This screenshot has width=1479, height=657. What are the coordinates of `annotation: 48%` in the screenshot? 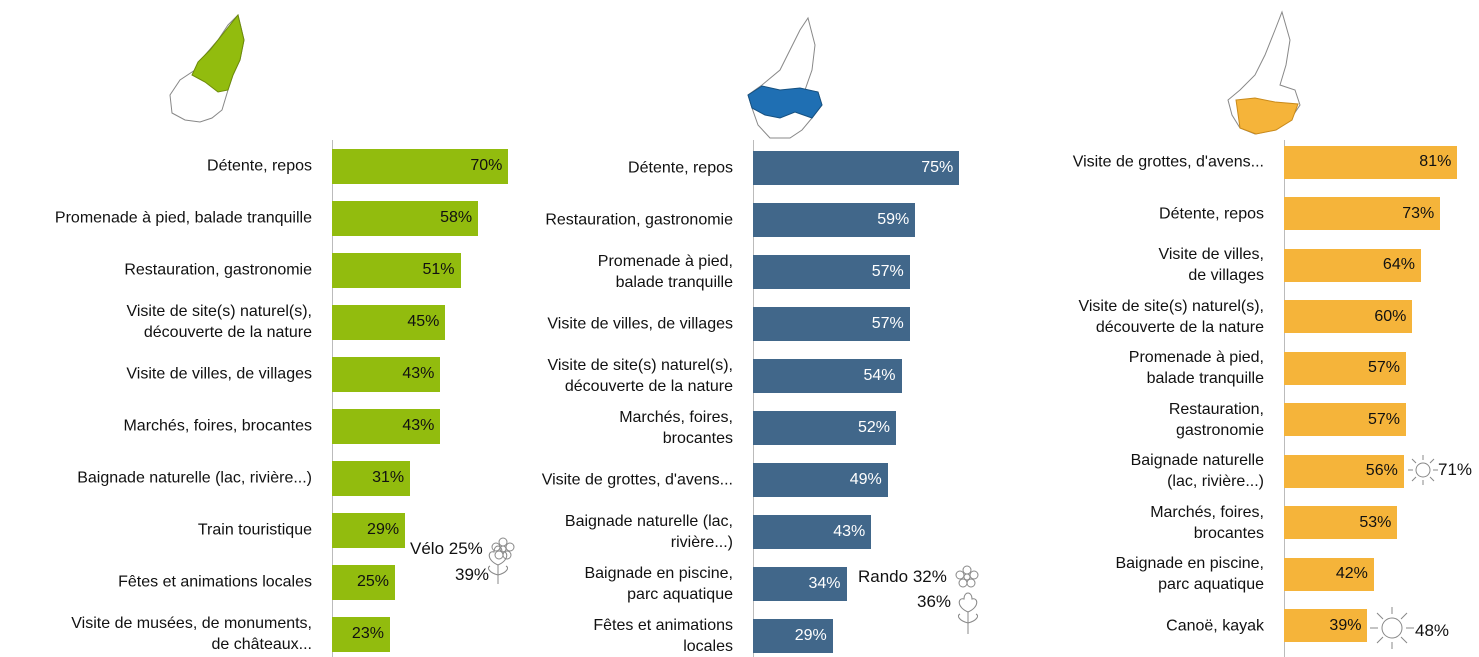 It's located at (1432, 630).